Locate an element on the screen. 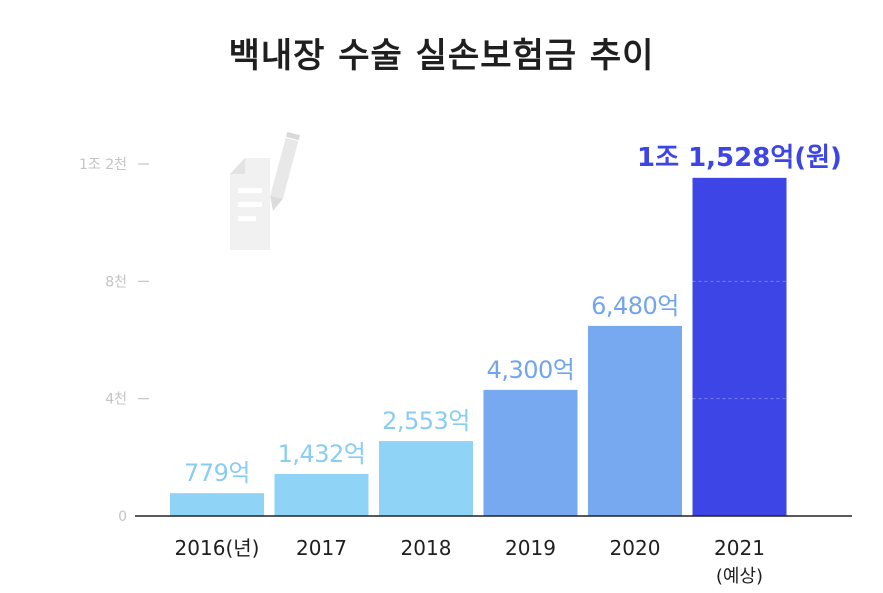 Image resolution: width=883 pixels, height=593 pixels. y-tick-label: 8천 is located at coordinates (116, 282).